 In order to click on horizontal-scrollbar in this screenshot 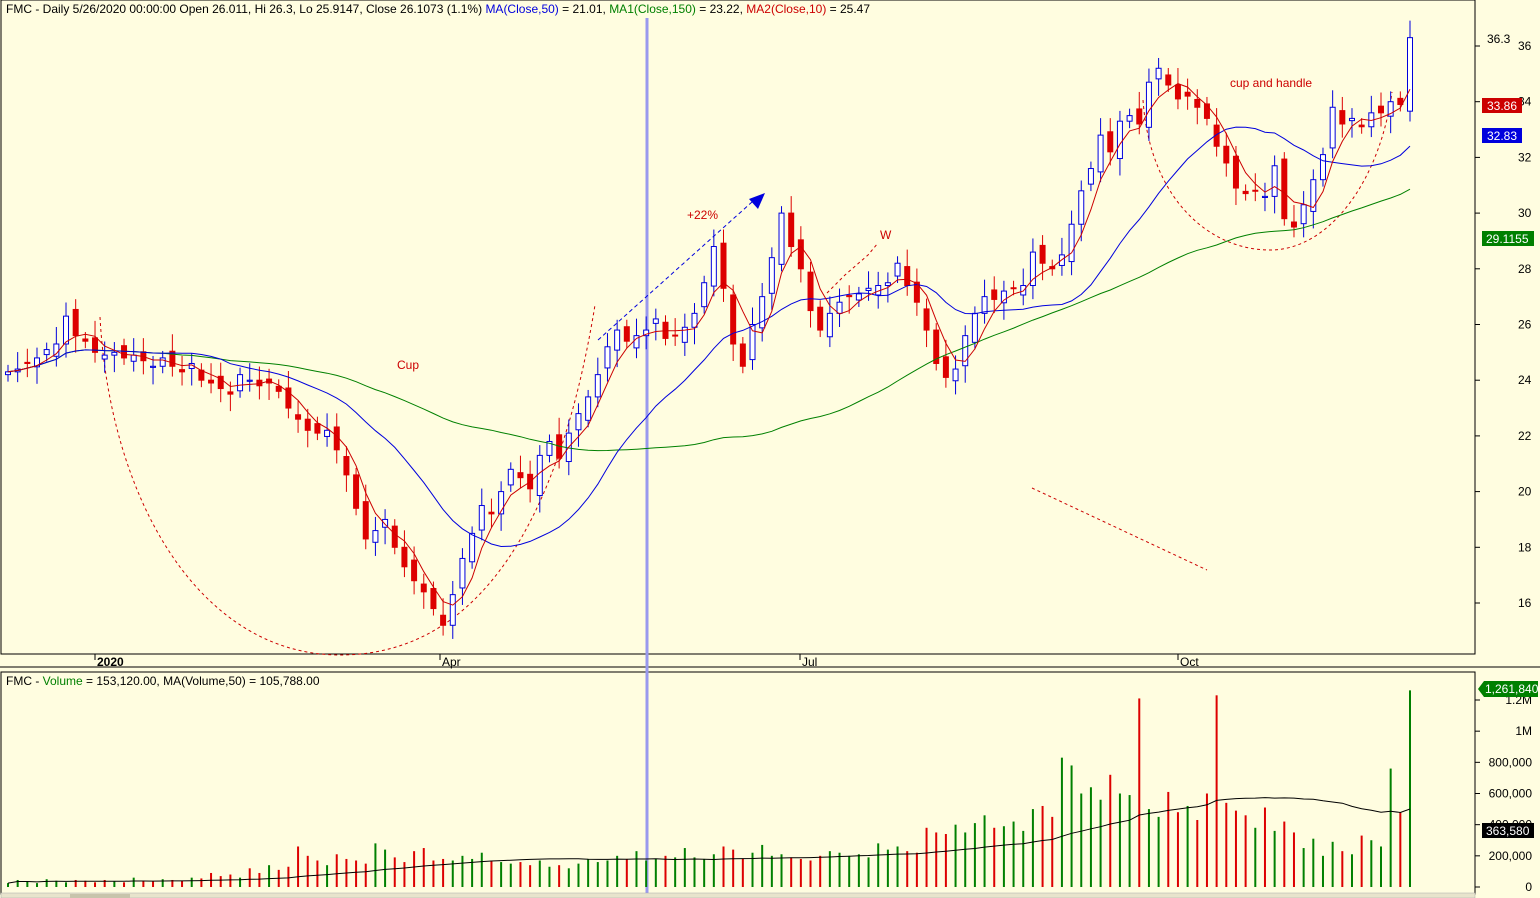, I will do `click(738, 895)`.